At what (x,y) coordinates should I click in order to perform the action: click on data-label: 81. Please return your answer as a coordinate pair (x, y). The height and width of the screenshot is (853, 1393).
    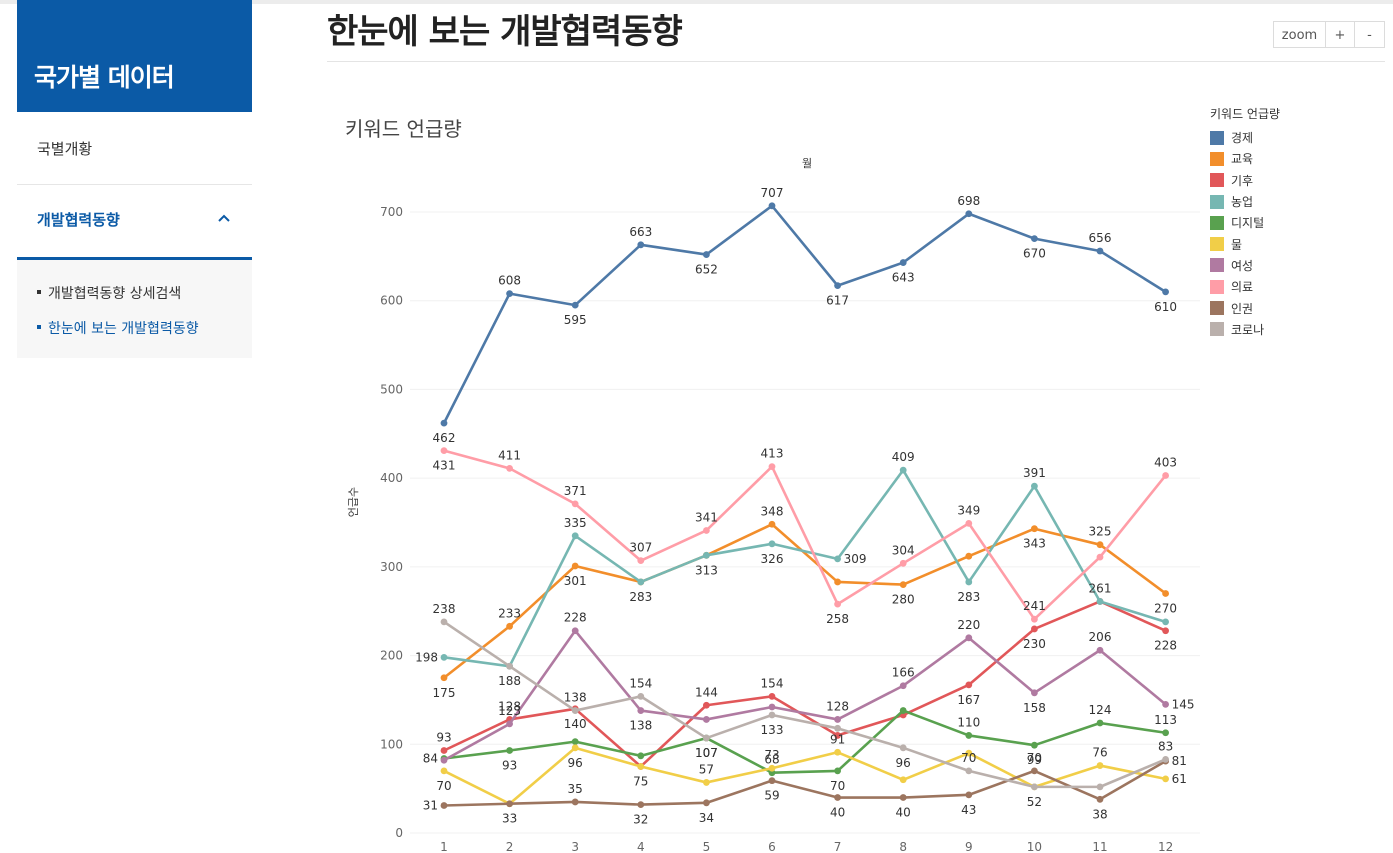
    Looking at the image, I should click on (1179, 761).